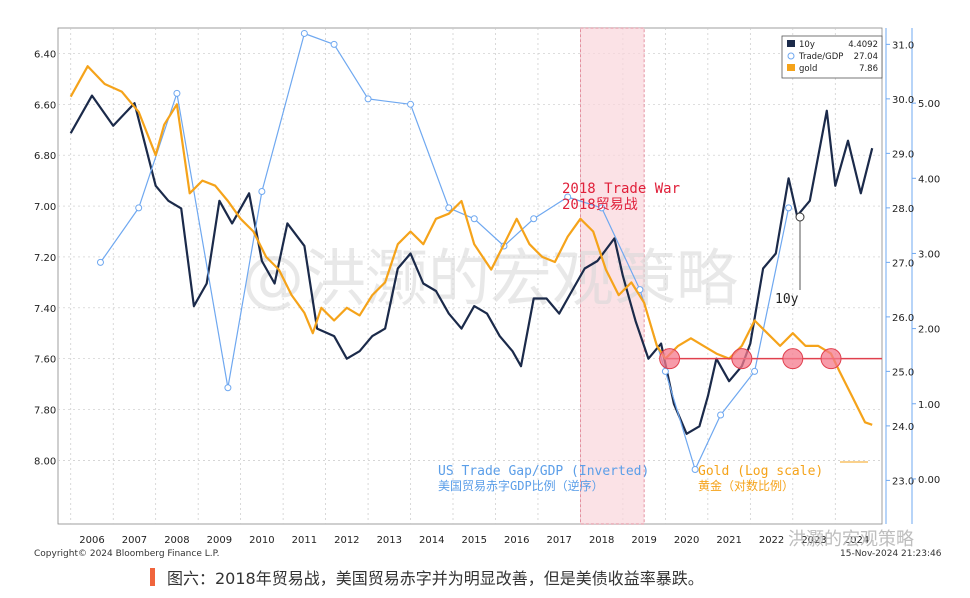  Describe the element at coordinates (543, 471) in the screenshot. I see `annotation-us-trade: US Trade Gap/GDP (Inverted)` at that location.